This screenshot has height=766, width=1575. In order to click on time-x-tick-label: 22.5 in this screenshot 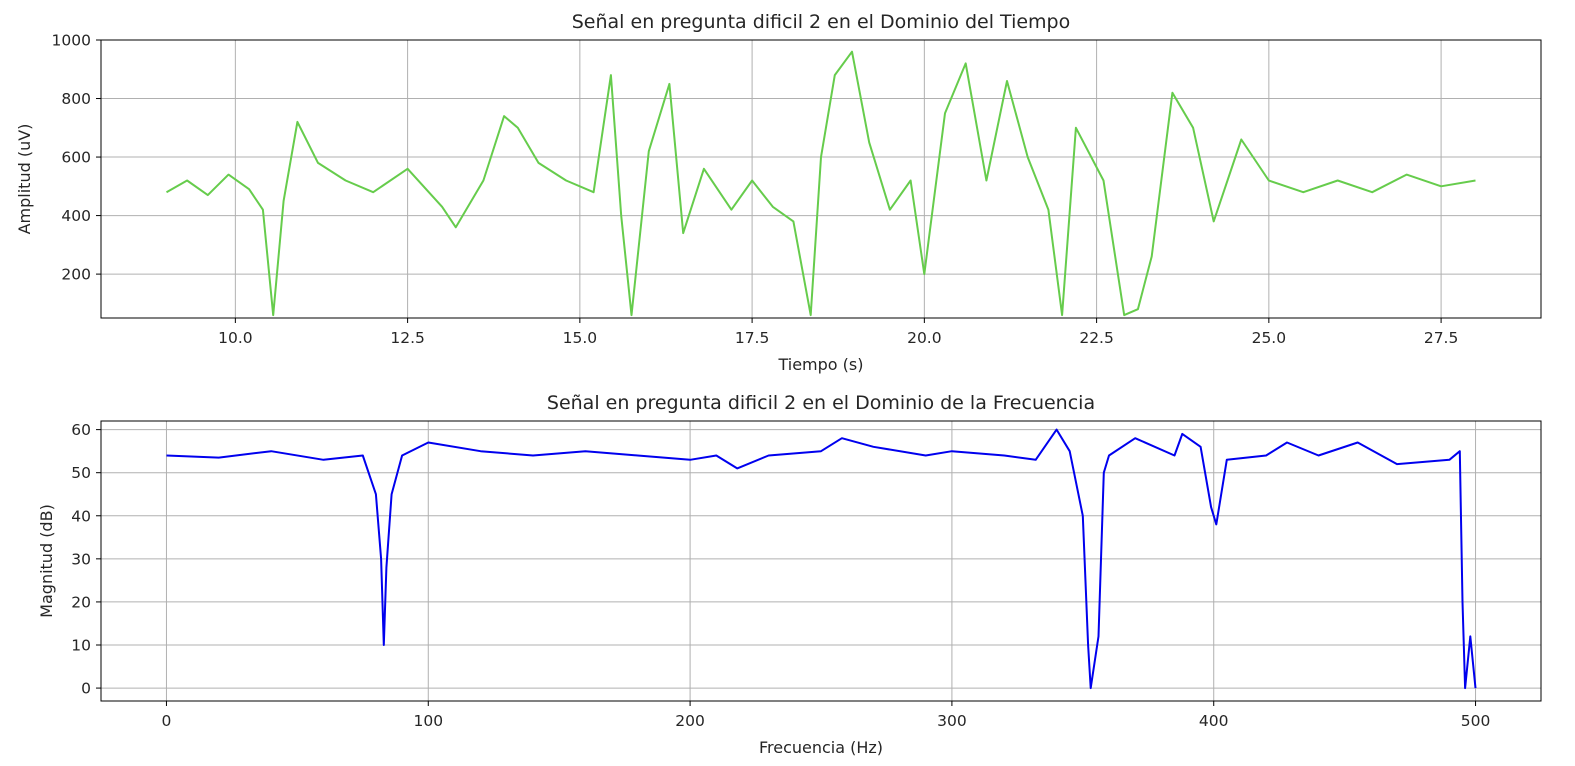, I will do `click(1096, 338)`.